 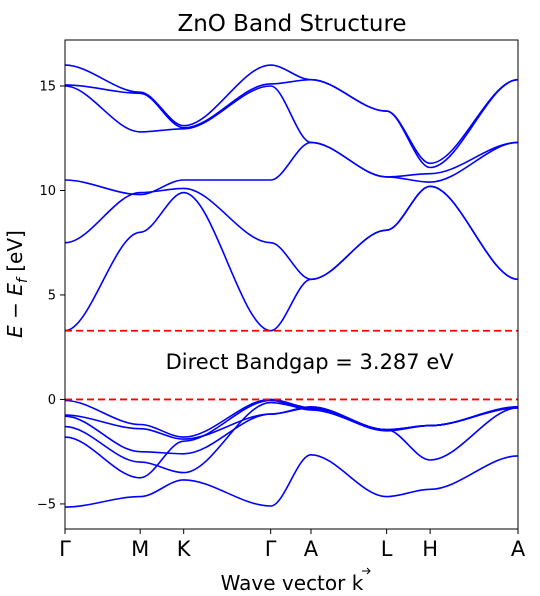 What do you see at coordinates (47, 86) in the screenshot?
I see `y-tick-label: 15` at bounding box center [47, 86].